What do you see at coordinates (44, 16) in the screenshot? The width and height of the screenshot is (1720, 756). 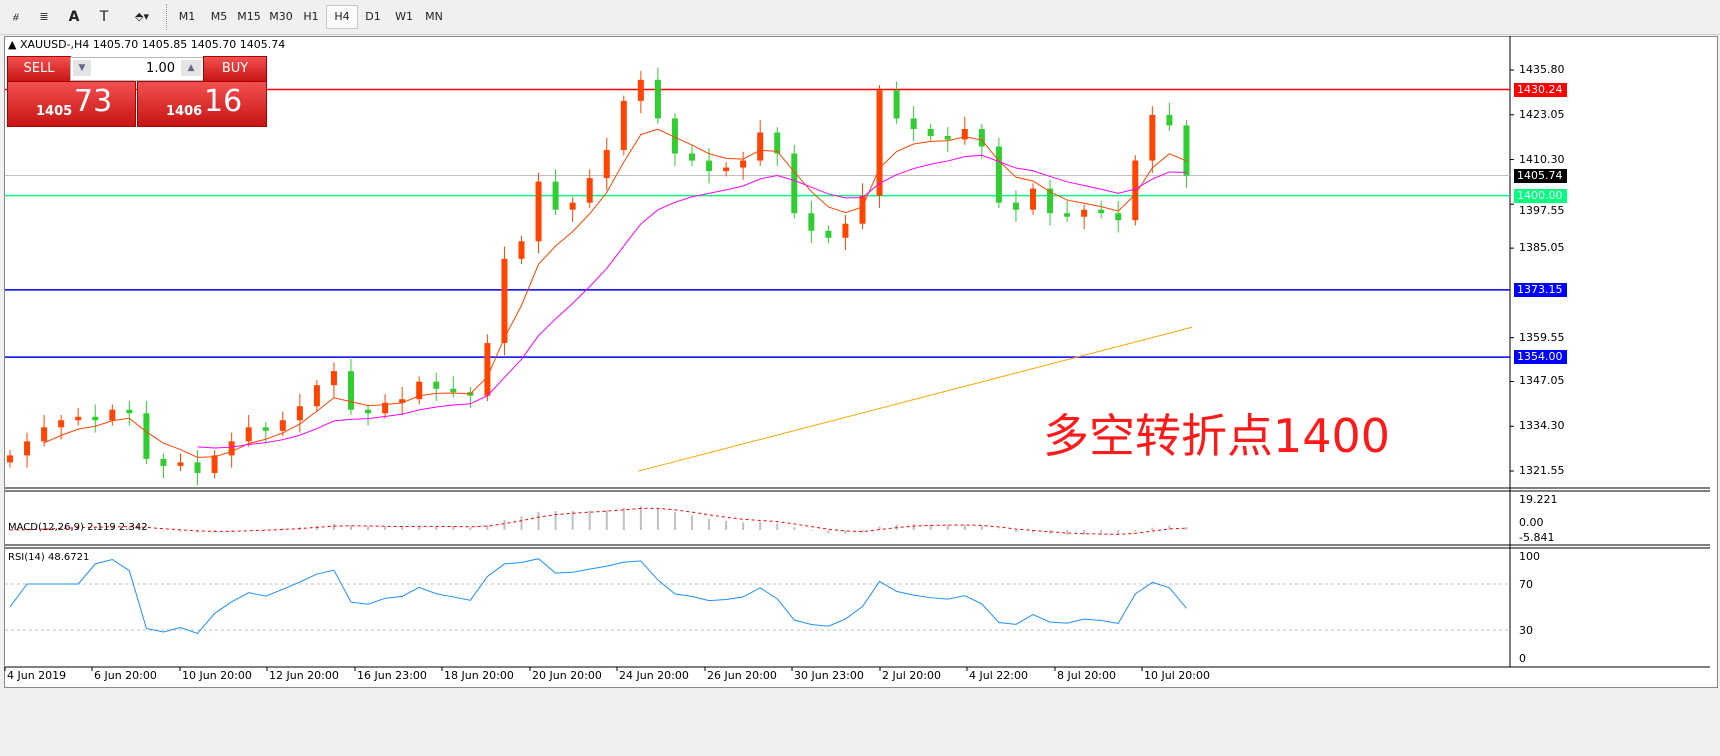 I see `fibonacci-icon: ≣` at bounding box center [44, 16].